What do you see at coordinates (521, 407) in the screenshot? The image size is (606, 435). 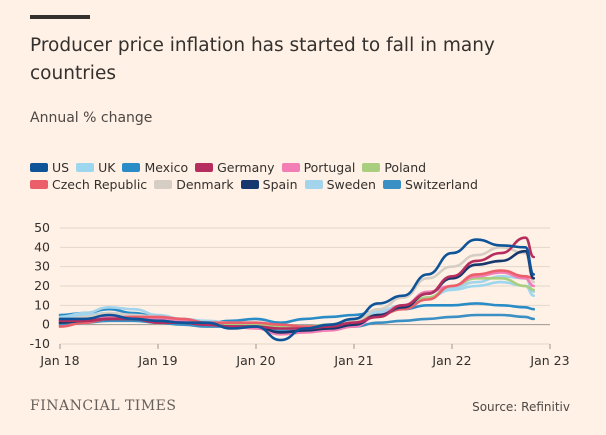 I see `source-note: Source: Refinitiv` at bounding box center [521, 407].